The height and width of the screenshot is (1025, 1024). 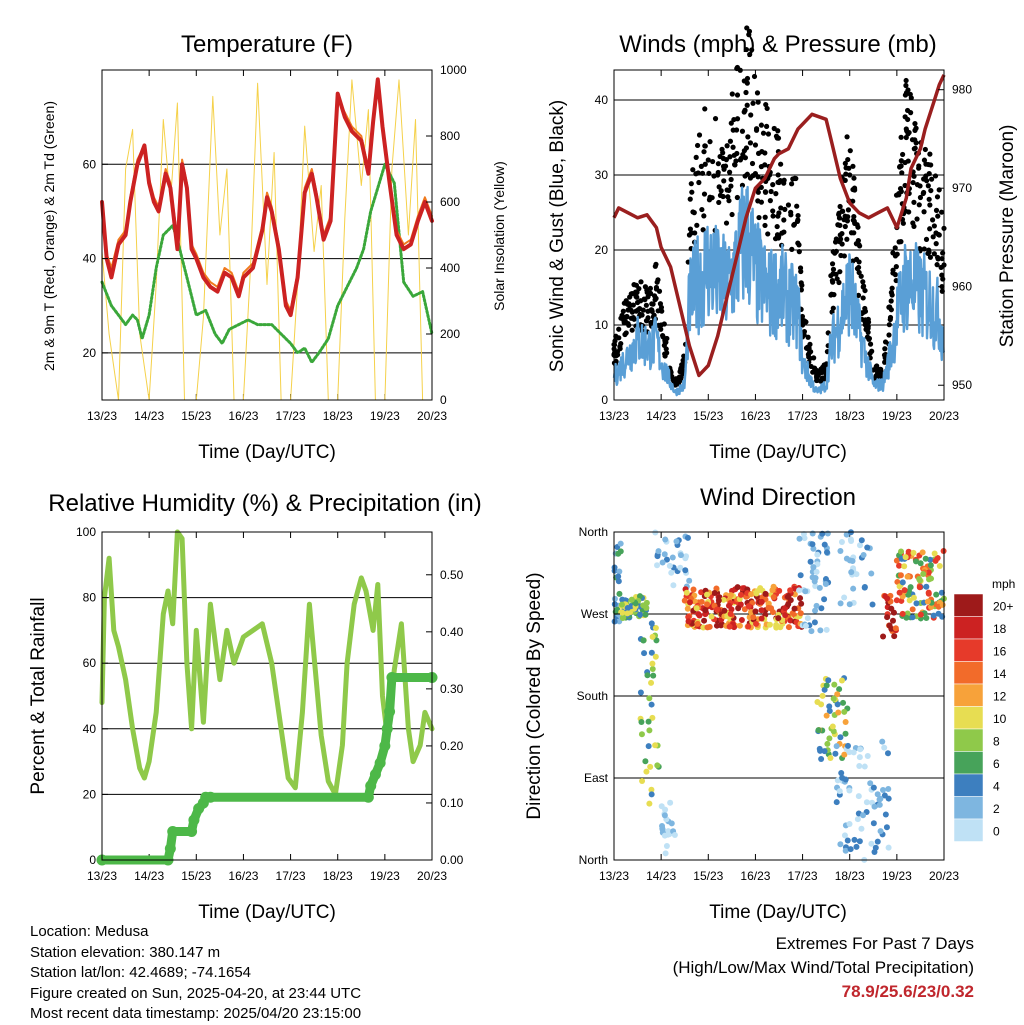 I want to click on y-tick-label: North, so click(x=593, y=532).